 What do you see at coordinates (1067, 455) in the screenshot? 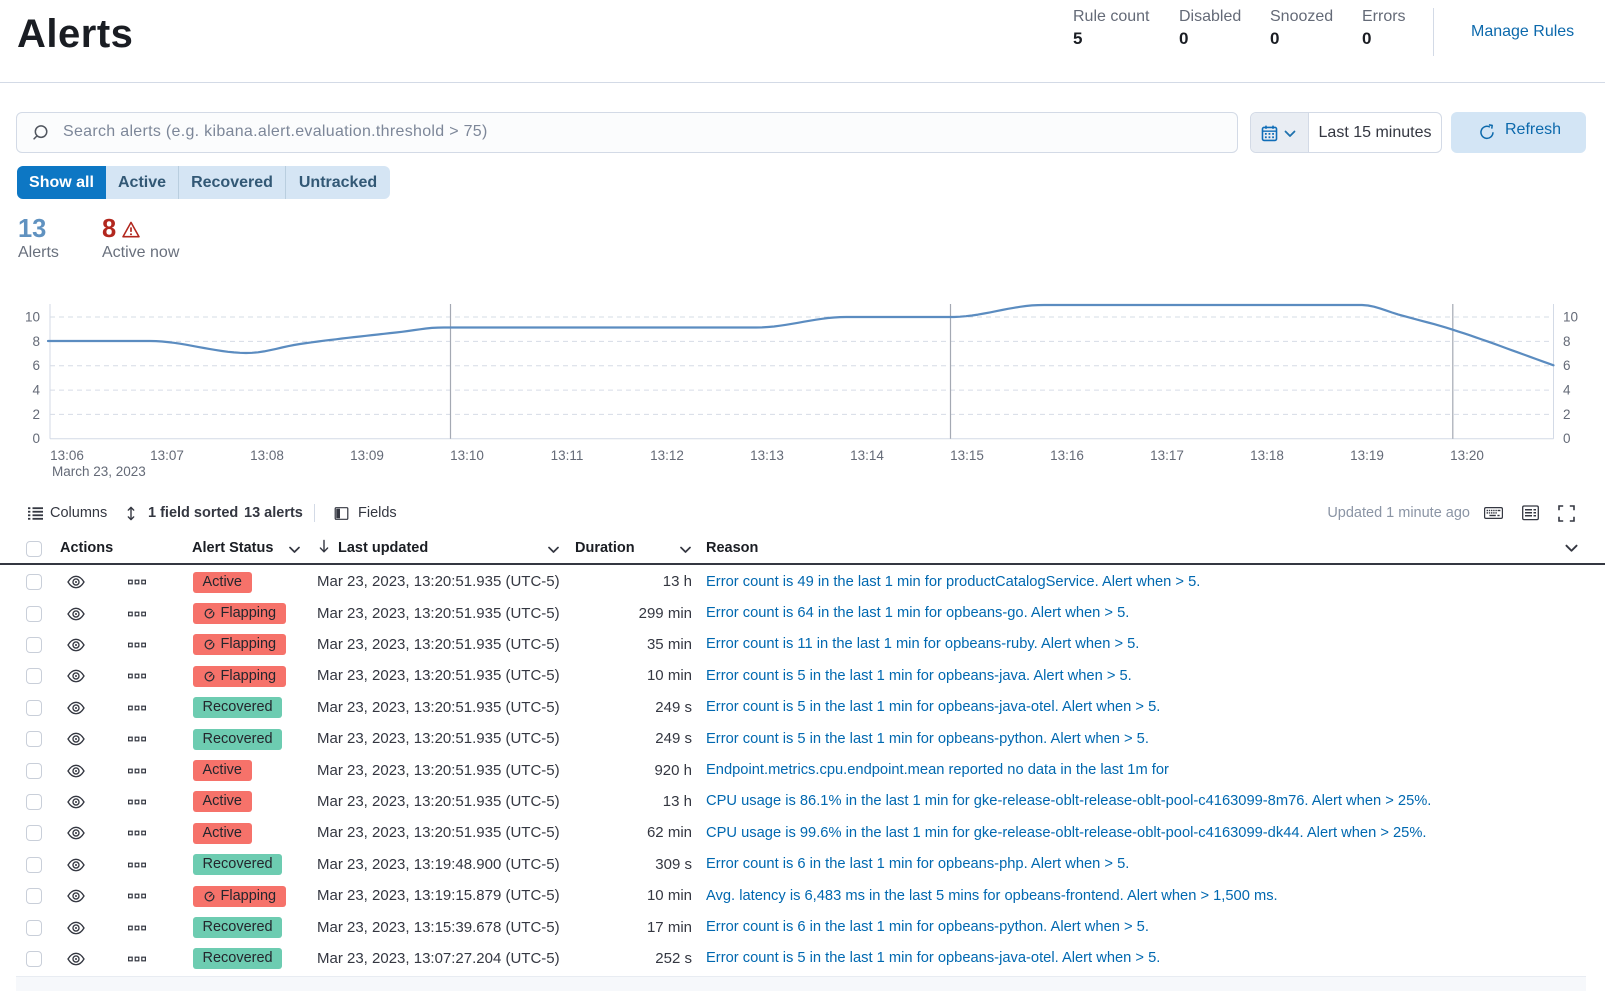
I see `svg-text: 13:16` at bounding box center [1067, 455].